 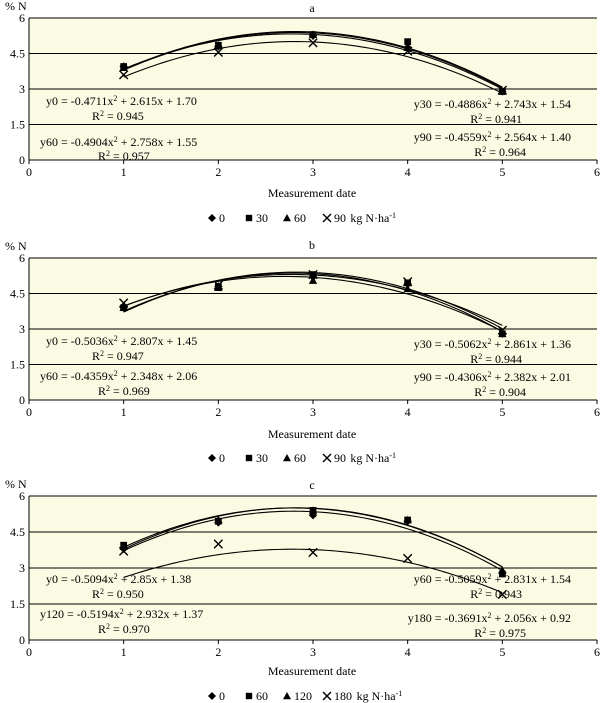 What do you see at coordinates (130, 156) in the screenshot?
I see `r-squared-value: = 0.957` at bounding box center [130, 156].